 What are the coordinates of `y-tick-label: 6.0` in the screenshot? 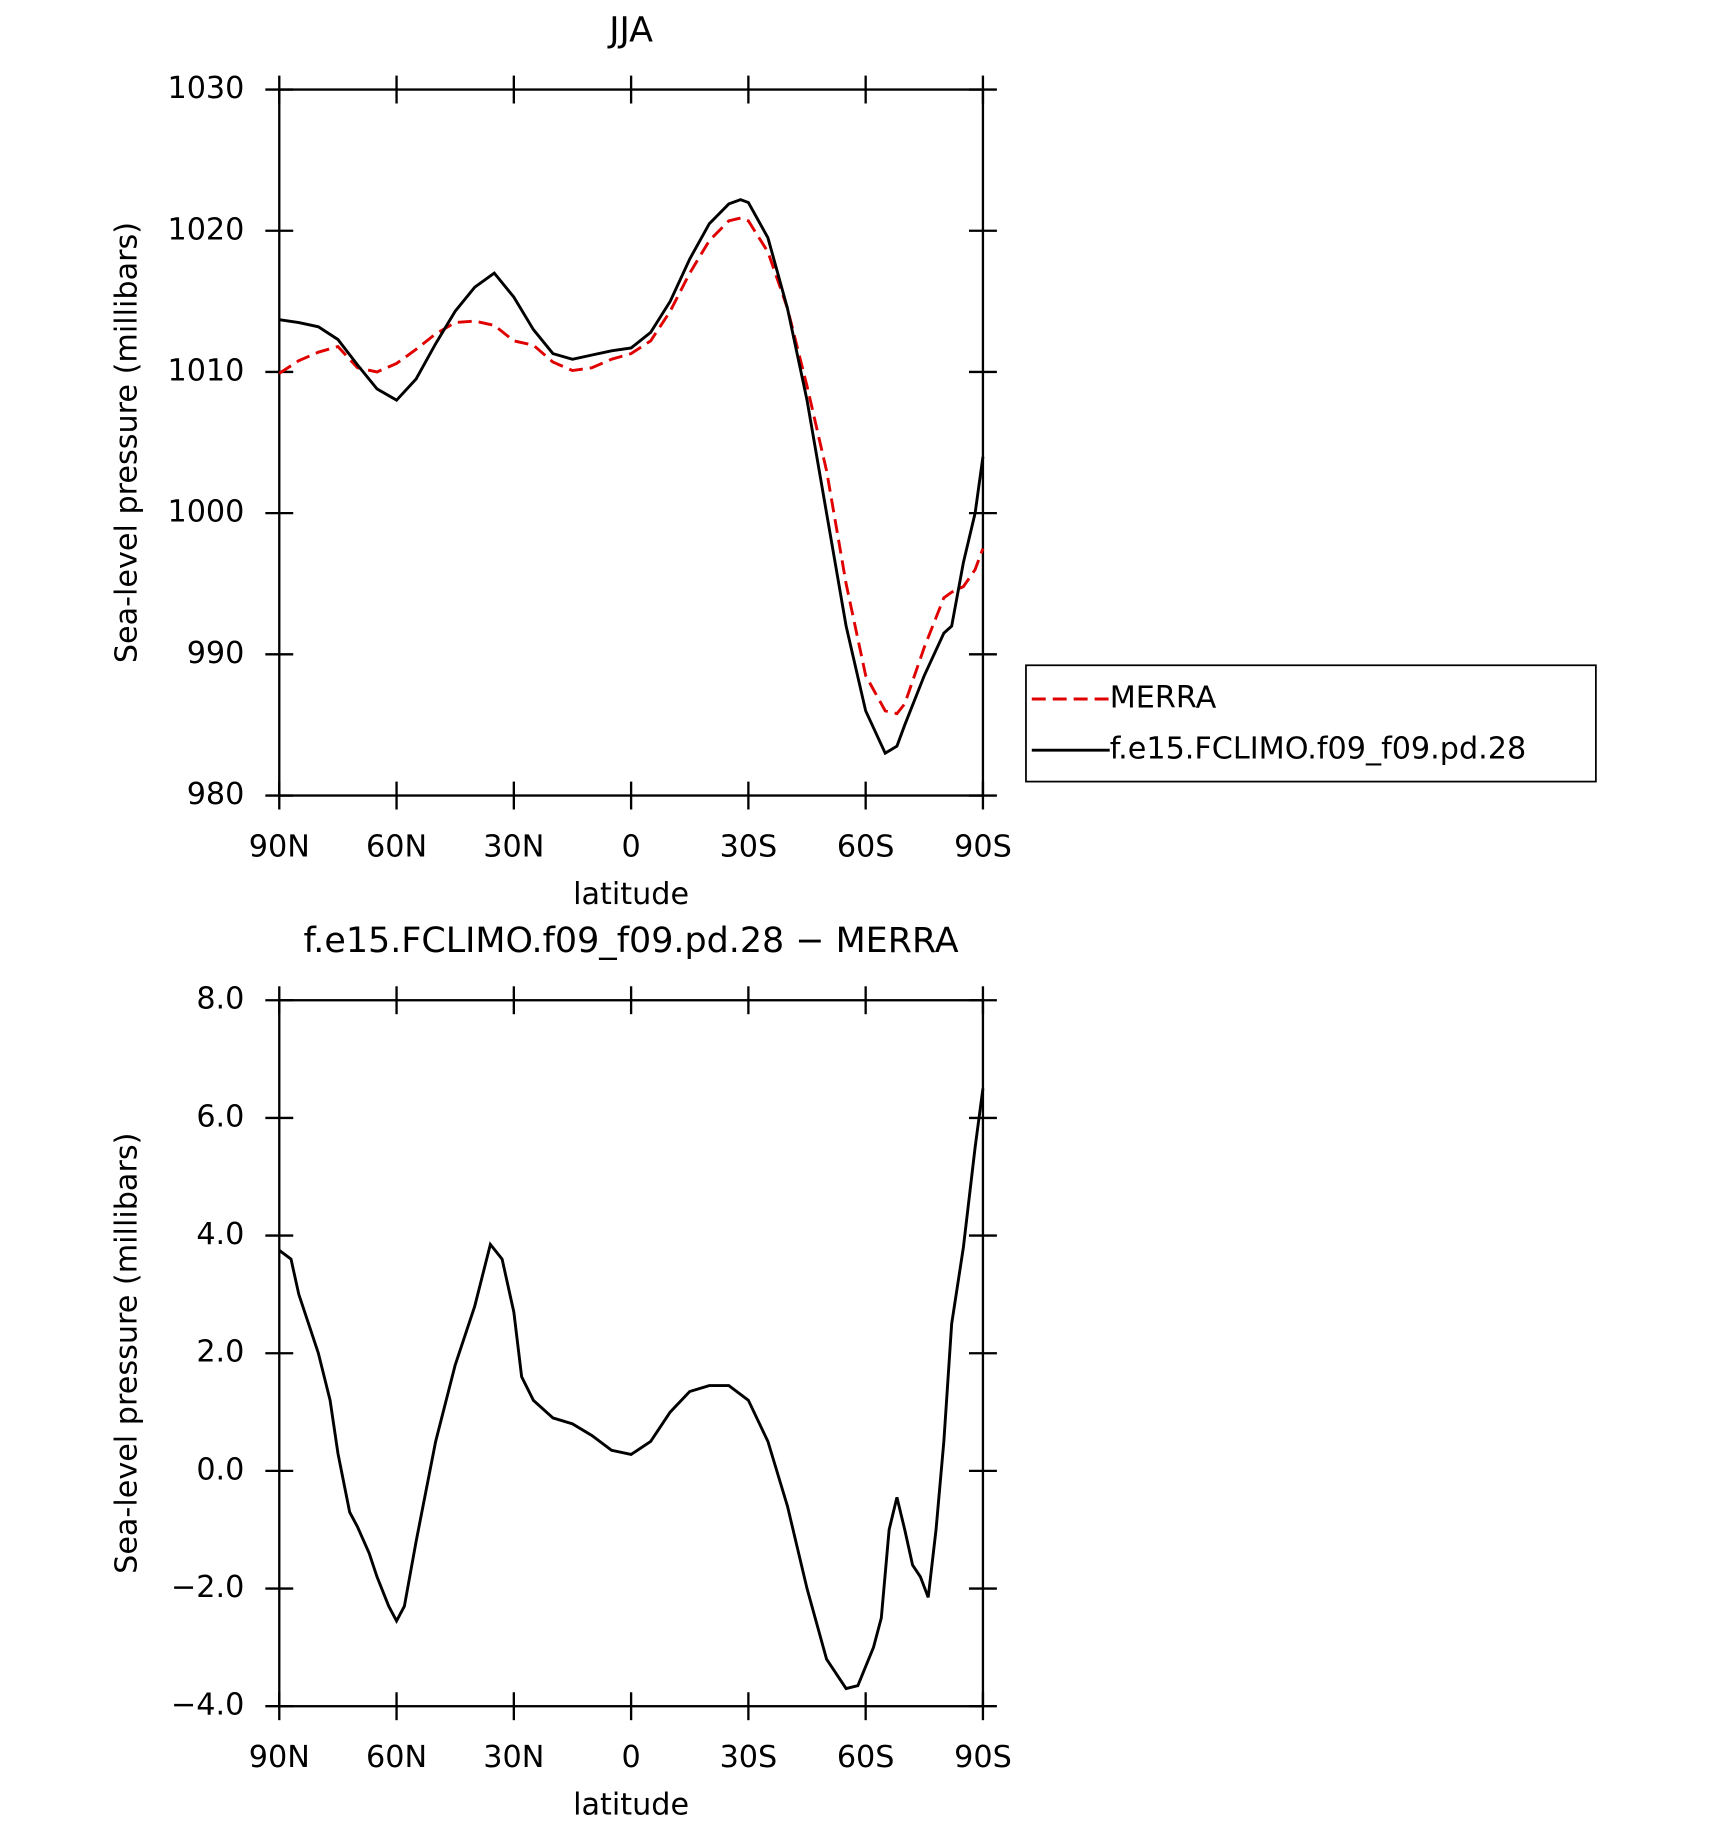 It's located at (220, 1116).